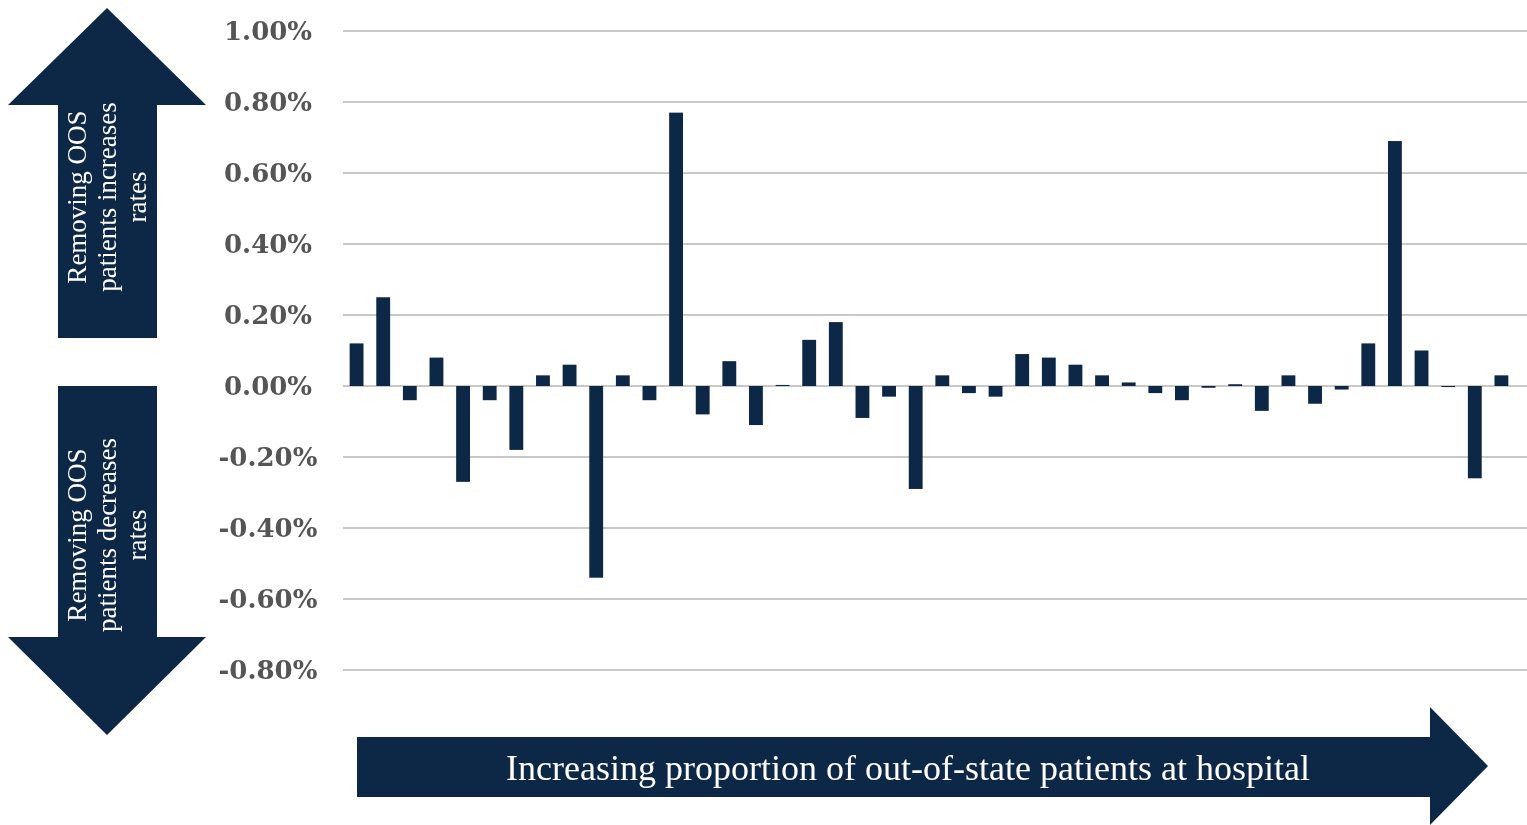 This screenshot has height=825, width=1527. What do you see at coordinates (268, 386) in the screenshot?
I see `y-tick-label: 0.00%` at bounding box center [268, 386].